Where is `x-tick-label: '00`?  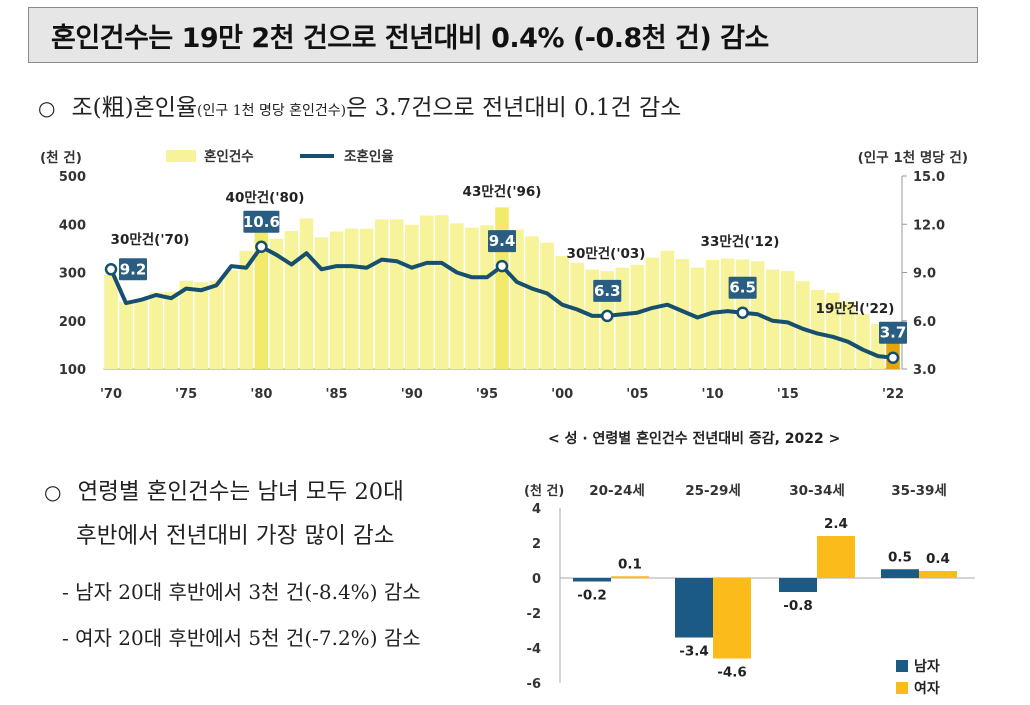
x-tick-label: '00 is located at coordinates (562, 394).